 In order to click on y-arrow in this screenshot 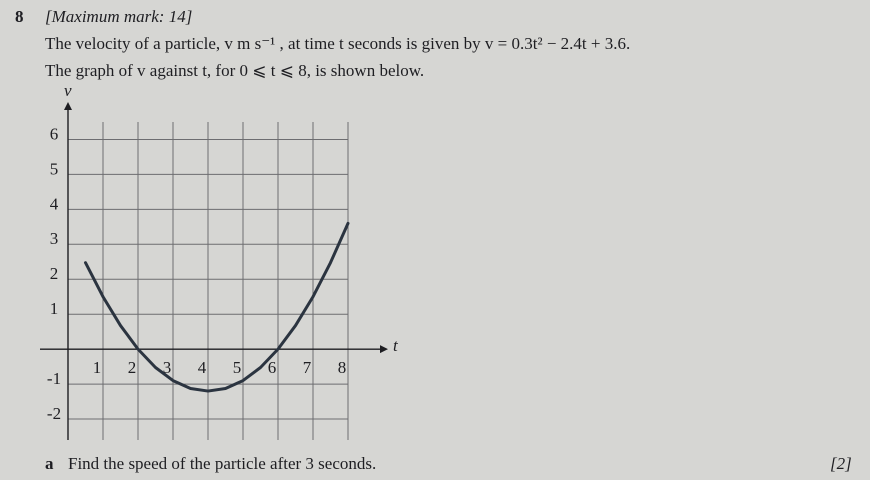, I will do `click(68, 106)`.